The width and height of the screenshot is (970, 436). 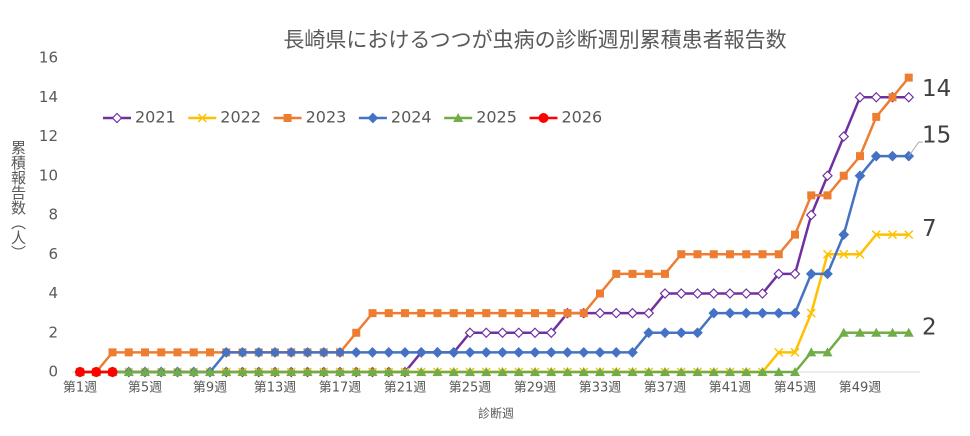 I want to click on y-axis-label: 累積報告数（人）, so click(x=18, y=200).